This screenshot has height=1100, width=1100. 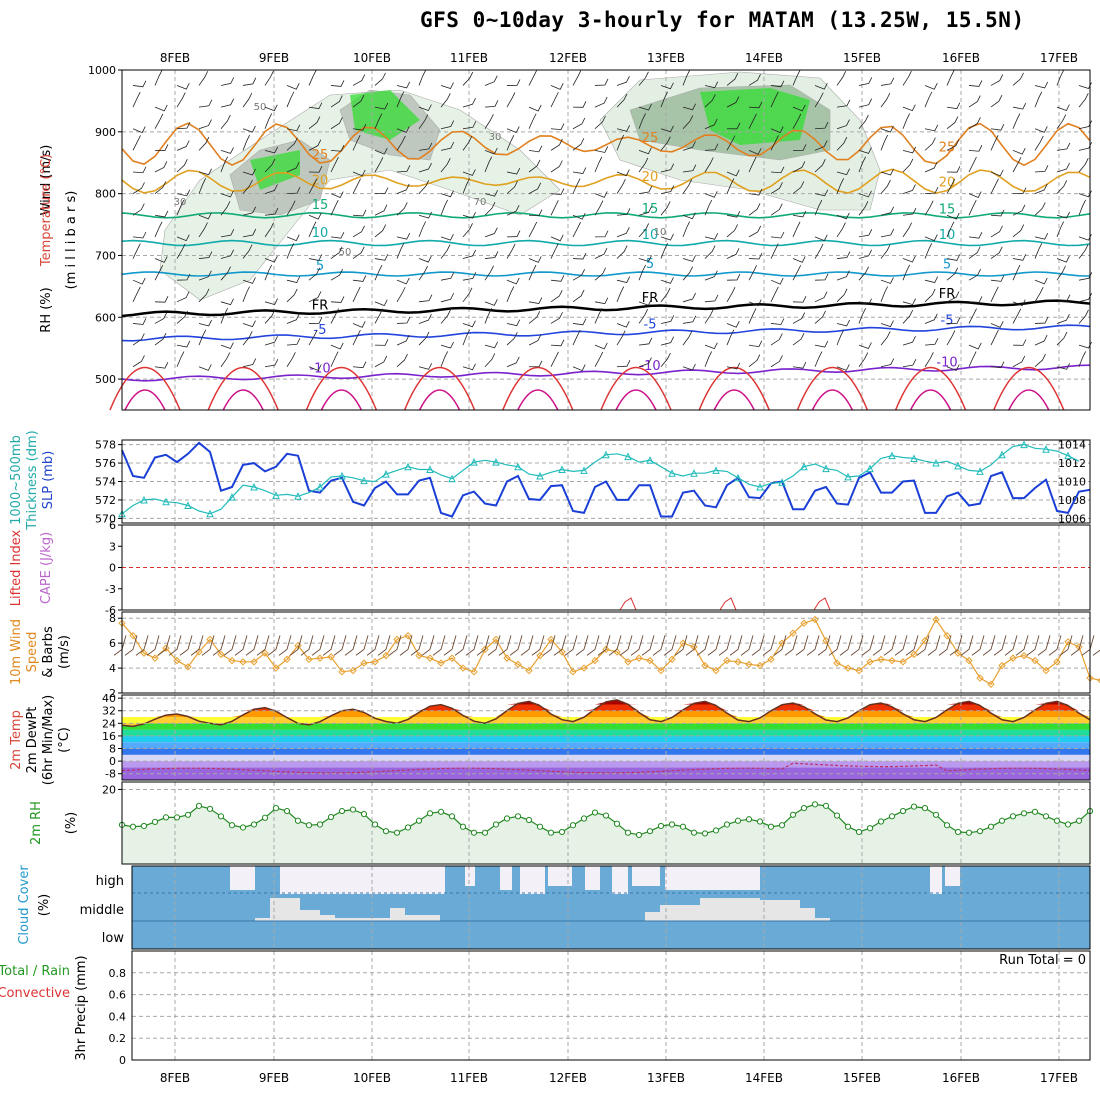 What do you see at coordinates (947, 235) in the screenshot?
I see `isotherm-label: 10` at bounding box center [947, 235].